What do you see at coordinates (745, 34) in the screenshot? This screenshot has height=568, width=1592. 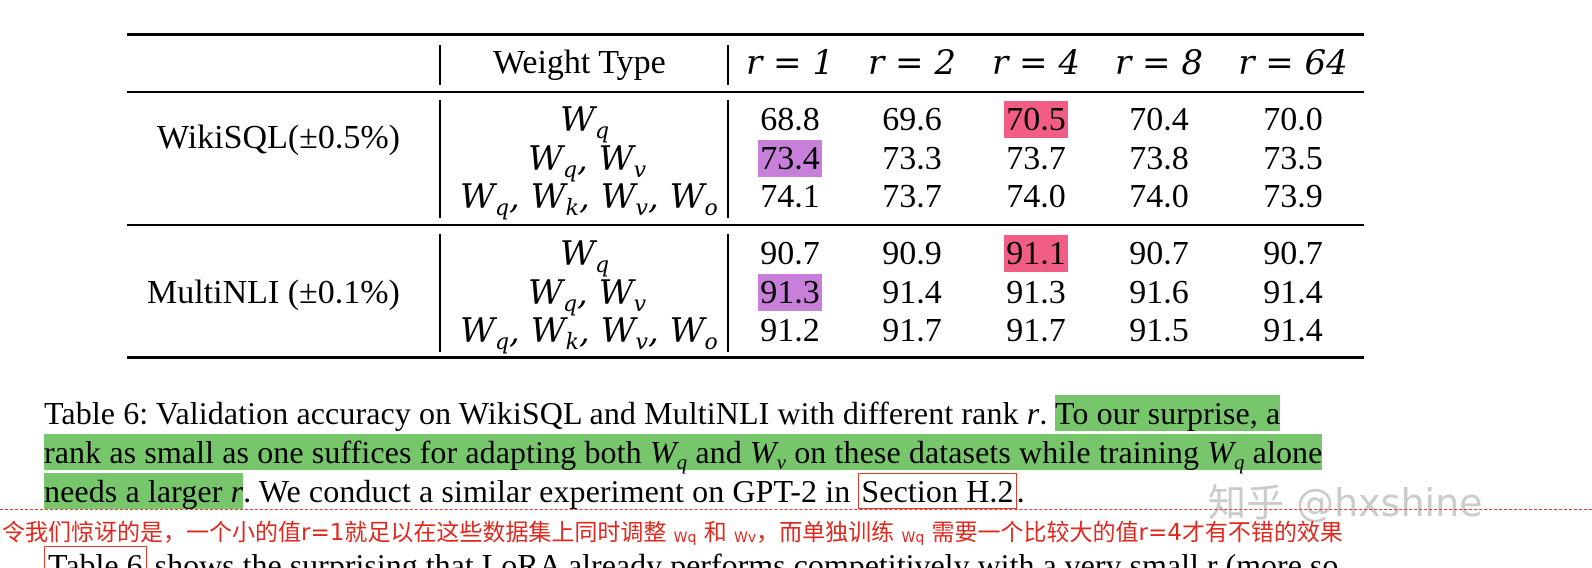 I see `table-top-rule` at bounding box center [745, 34].